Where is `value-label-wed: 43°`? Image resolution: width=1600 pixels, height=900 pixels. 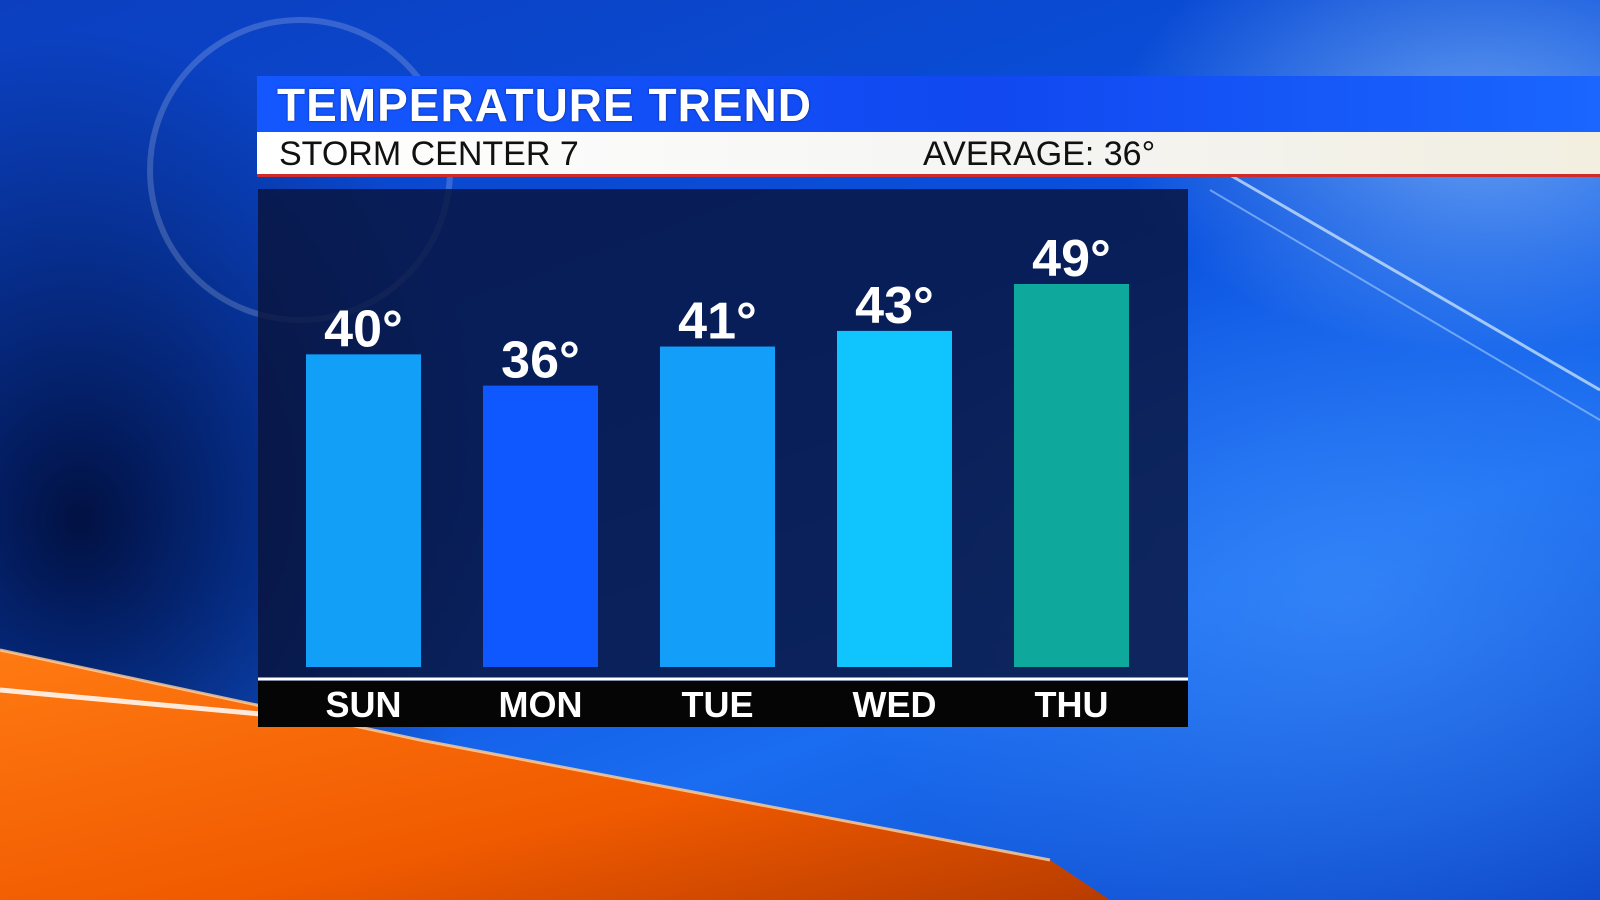 value-label-wed: 43° is located at coordinates (894, 306).